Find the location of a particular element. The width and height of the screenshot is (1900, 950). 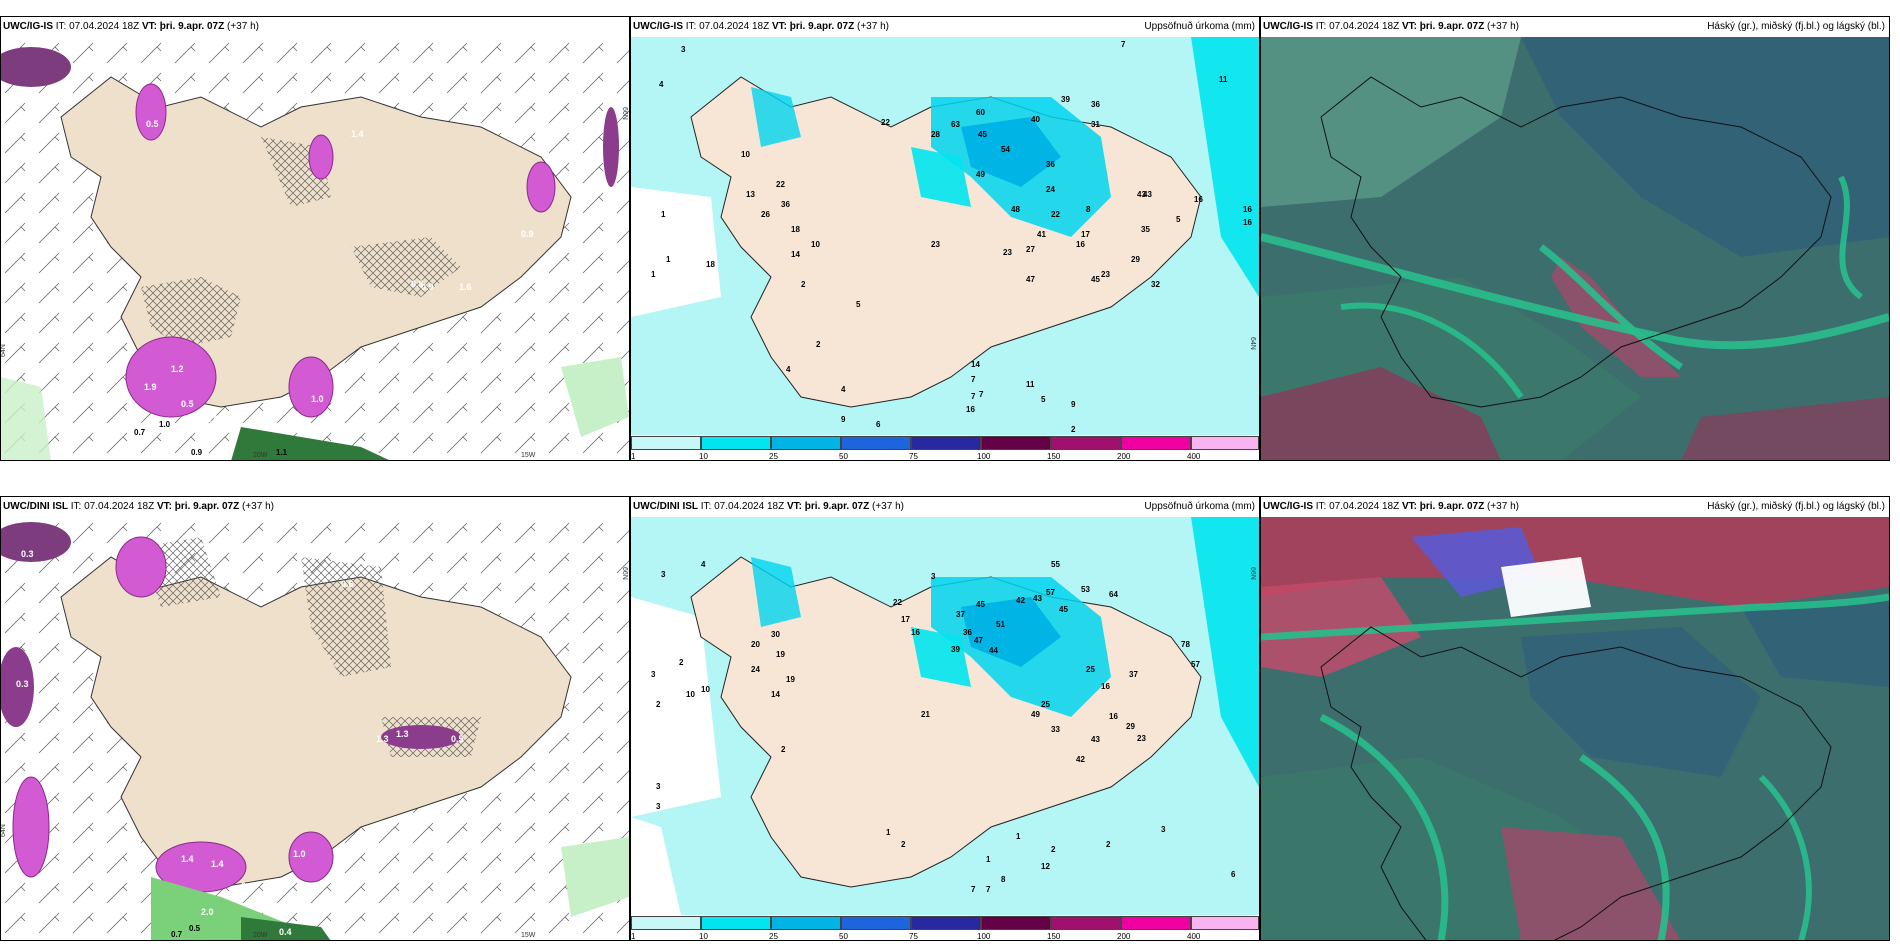

svg-text: 45 is located at coordinates (980, 604).